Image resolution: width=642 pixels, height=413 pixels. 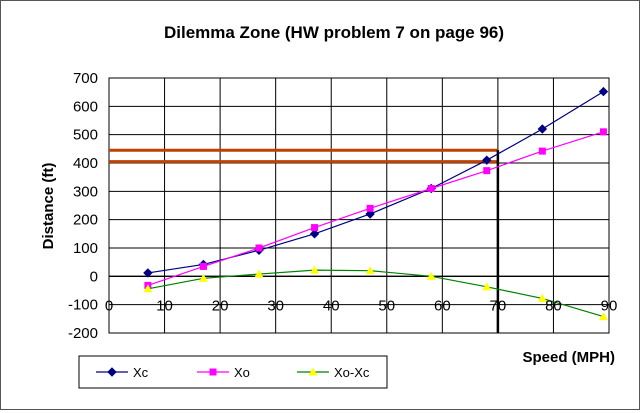 I want to click on y-tick-label: 600, so click(x=85, y=106).